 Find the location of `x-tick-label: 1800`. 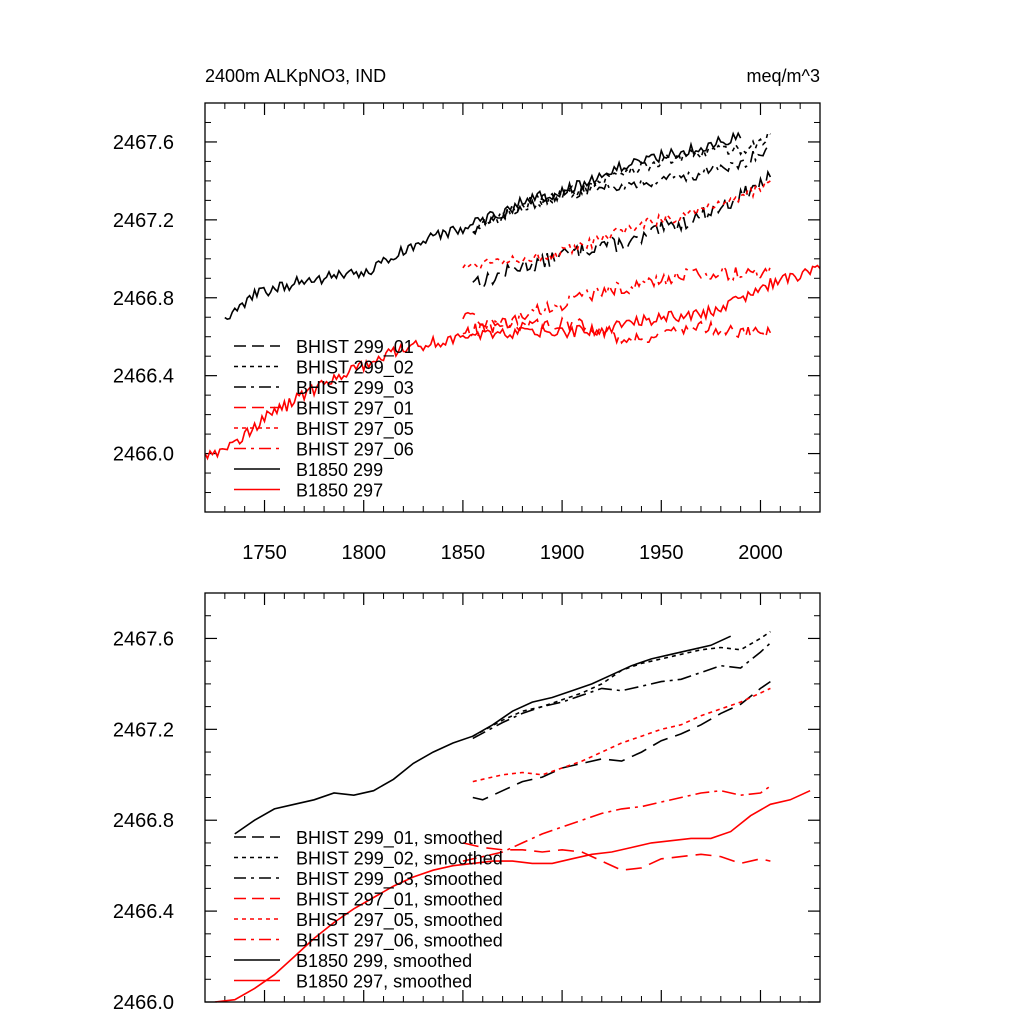

x-tick-label: 1800 is located at coordinates (363, 553).